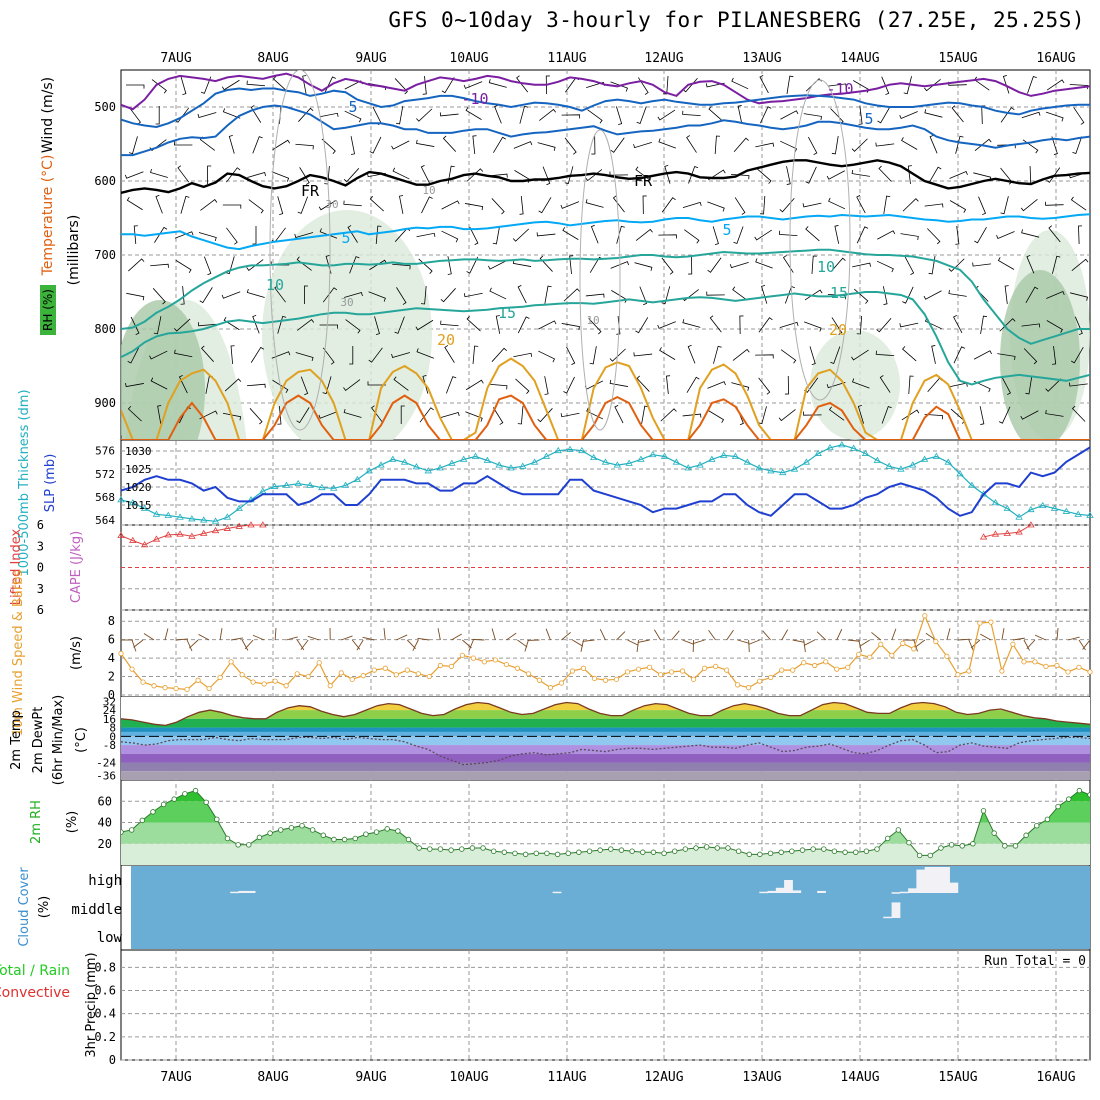 This screenshot has width=1100, height=1100. Describe the element at coordinates (175, 58) in the screenshot. I see `date-label-top: 7AUG` at that location.